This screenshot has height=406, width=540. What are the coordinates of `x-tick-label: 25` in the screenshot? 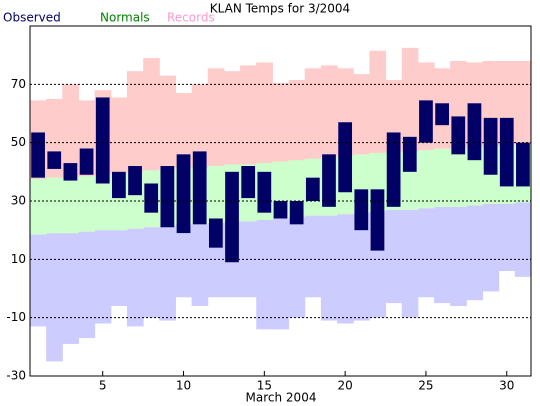 It's located at (425, 386).